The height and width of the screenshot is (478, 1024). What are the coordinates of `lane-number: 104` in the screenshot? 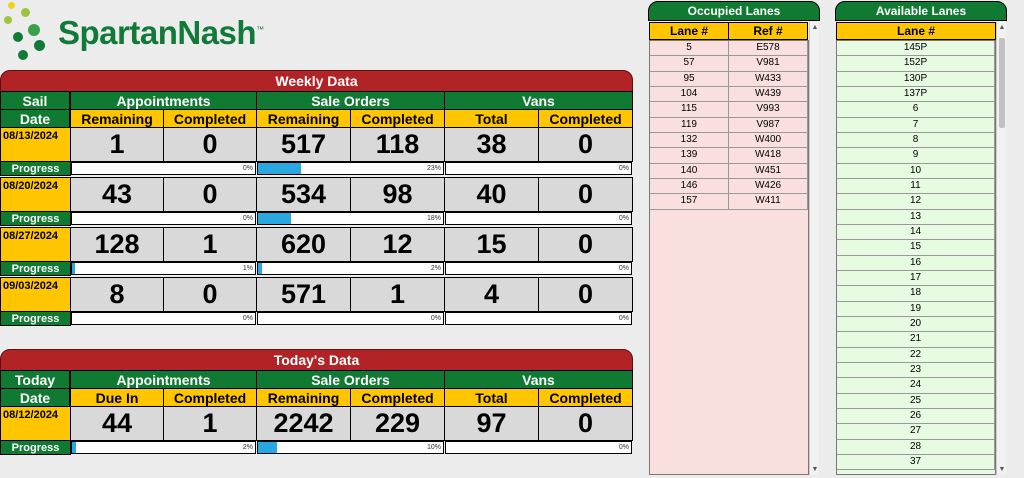 It's located at (689, 94).